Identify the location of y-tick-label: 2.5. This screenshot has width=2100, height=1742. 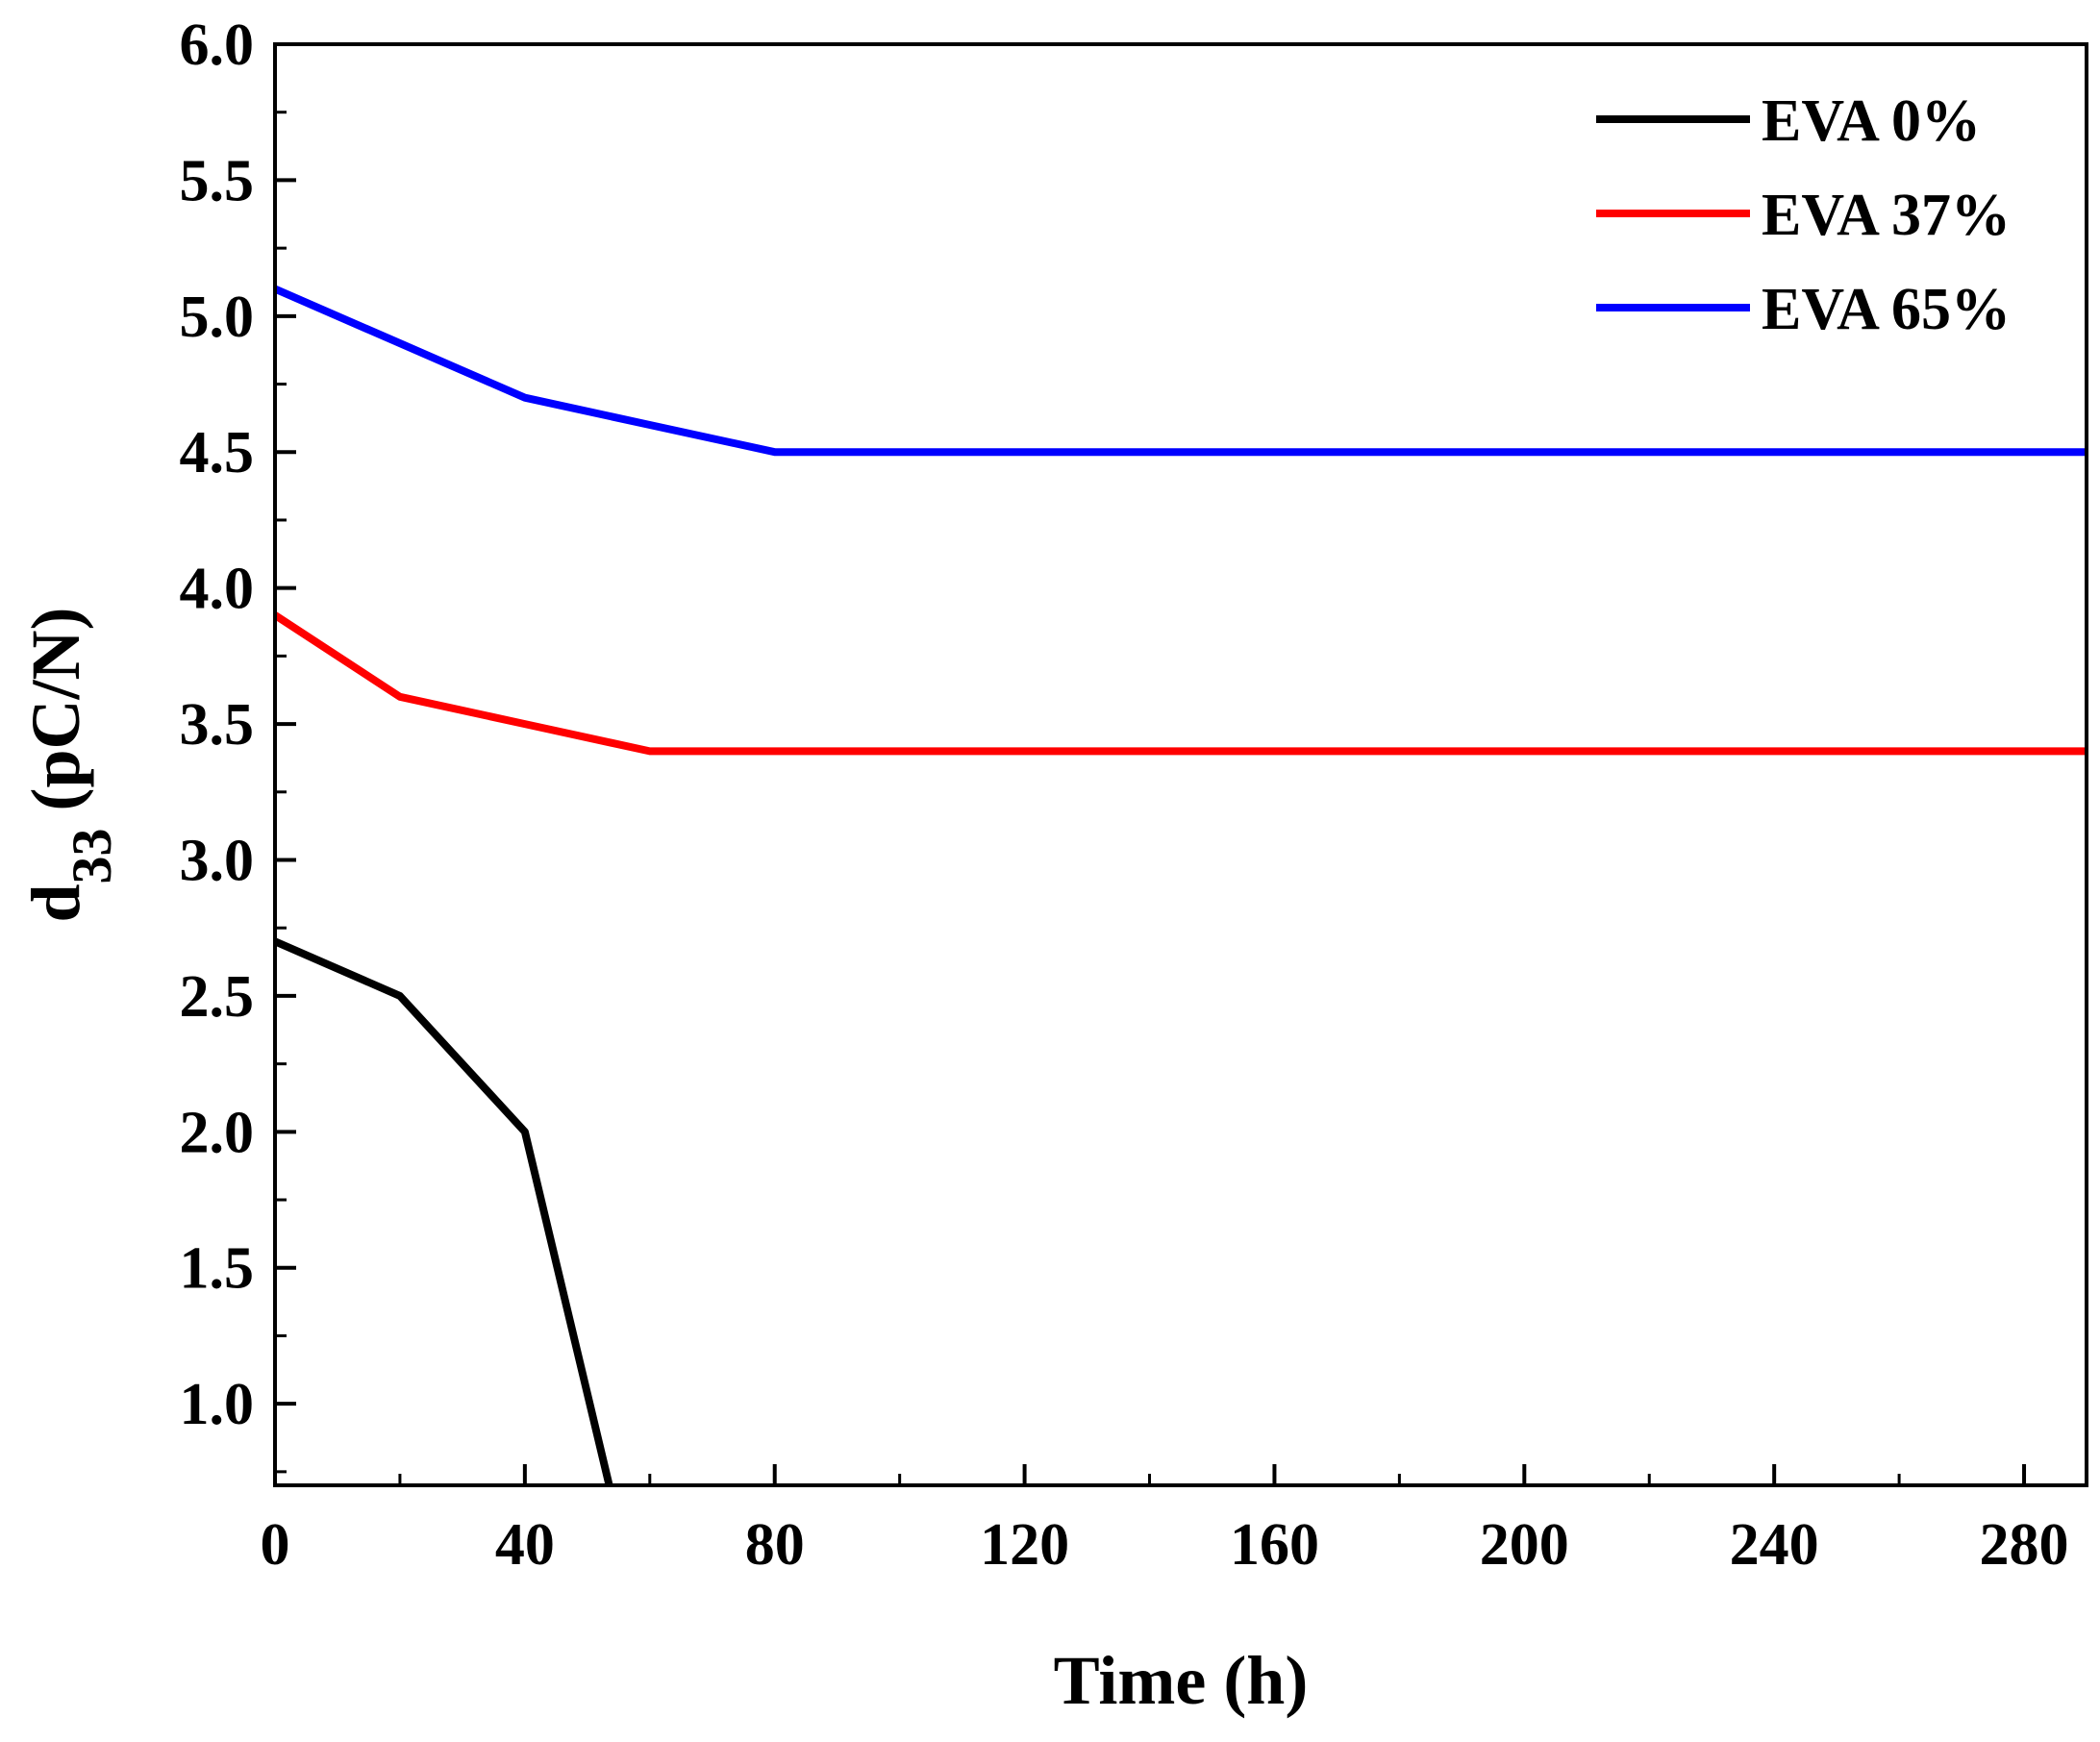
(218, 997).